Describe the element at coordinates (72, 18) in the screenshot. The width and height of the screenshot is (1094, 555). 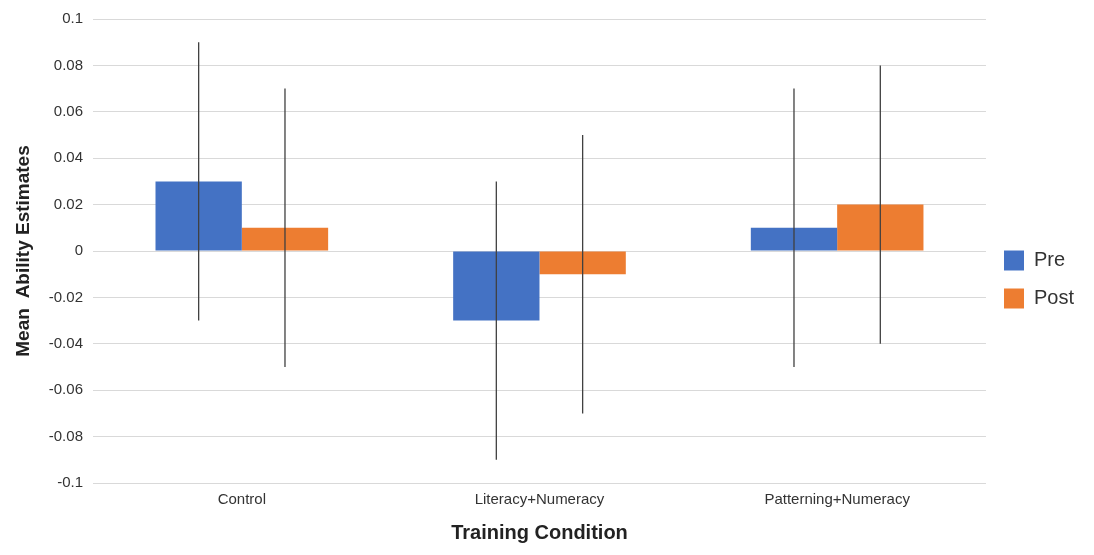
I see `y-tick-label: 0.1` at that location.